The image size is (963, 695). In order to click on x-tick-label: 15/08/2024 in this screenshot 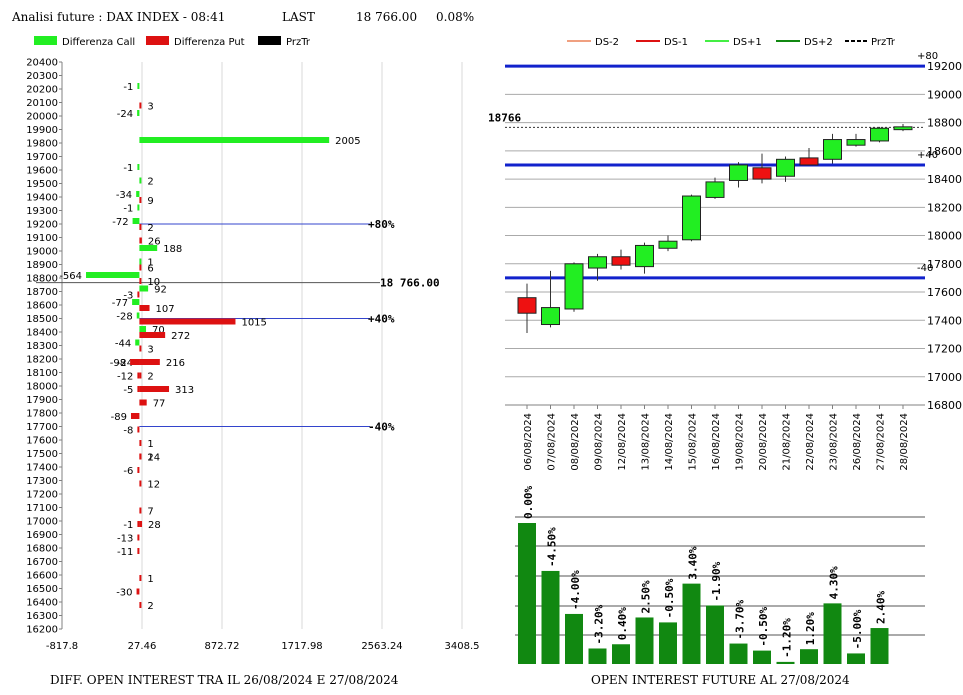, I will do `click(693, 442)`.